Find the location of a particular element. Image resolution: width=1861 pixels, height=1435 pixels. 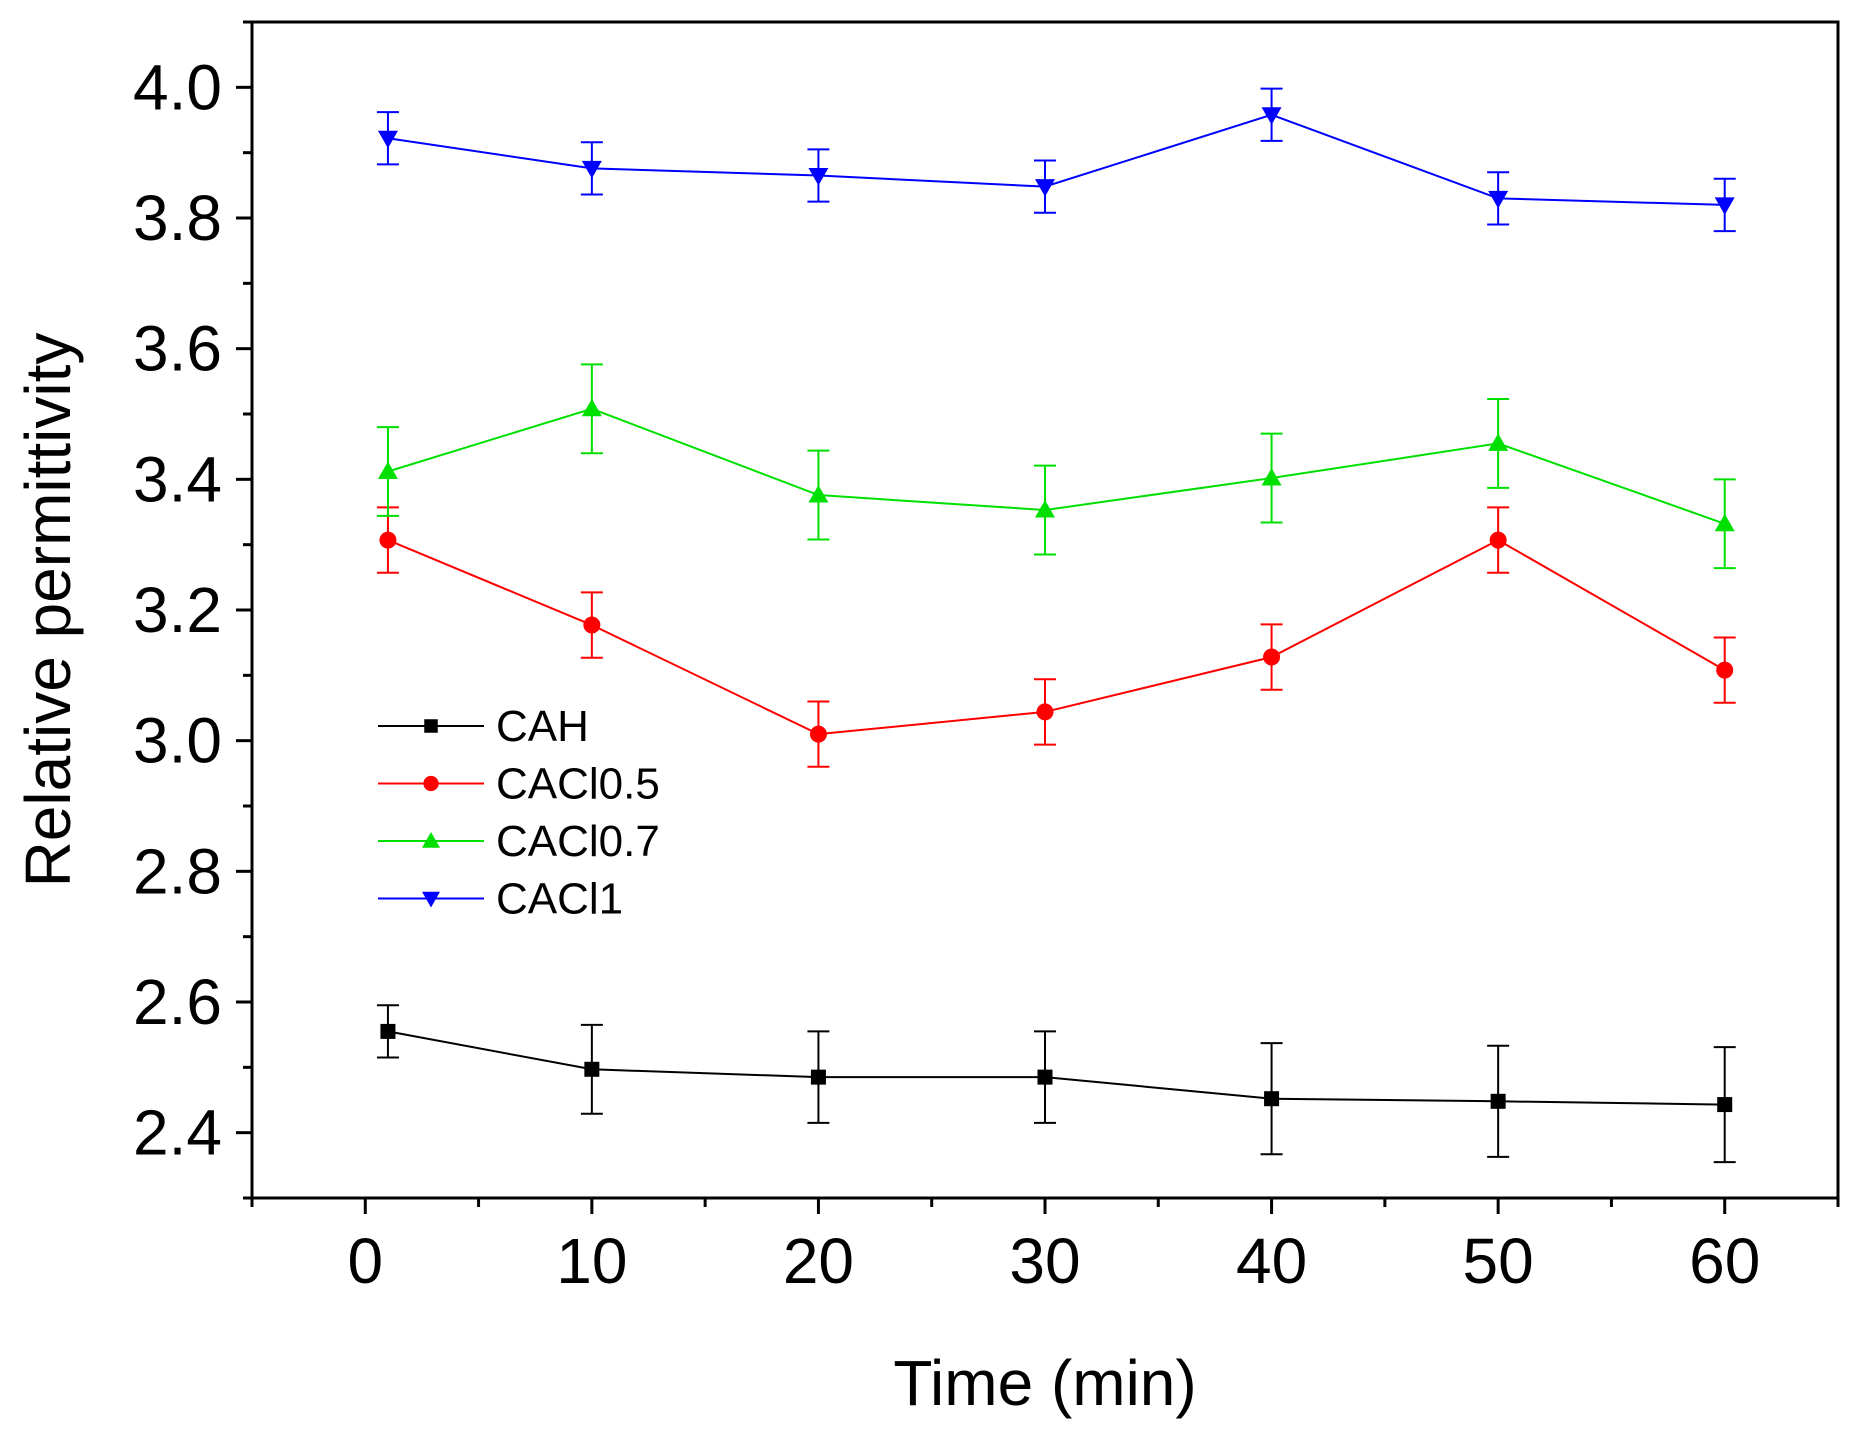

x-axis-title: Time (min) is located at coordinates (1044, 1383).